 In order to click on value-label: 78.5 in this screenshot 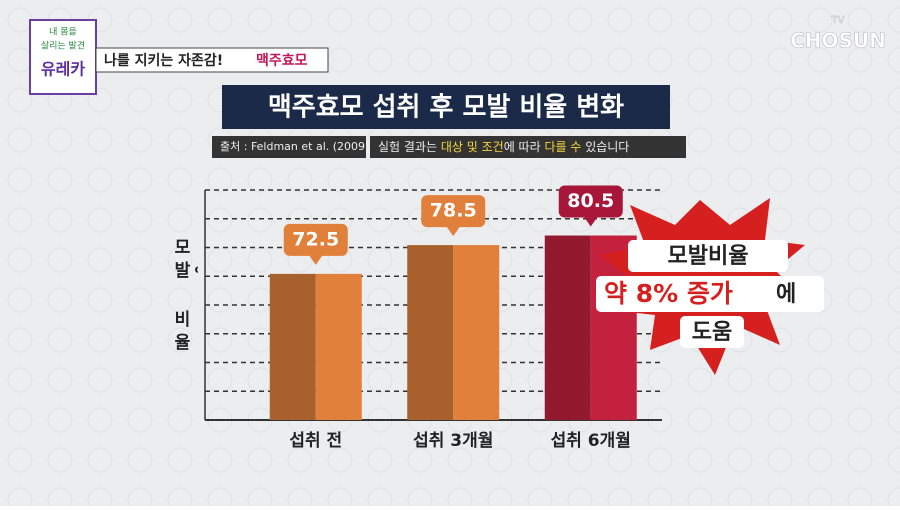, I will do `click(453, 211)`.